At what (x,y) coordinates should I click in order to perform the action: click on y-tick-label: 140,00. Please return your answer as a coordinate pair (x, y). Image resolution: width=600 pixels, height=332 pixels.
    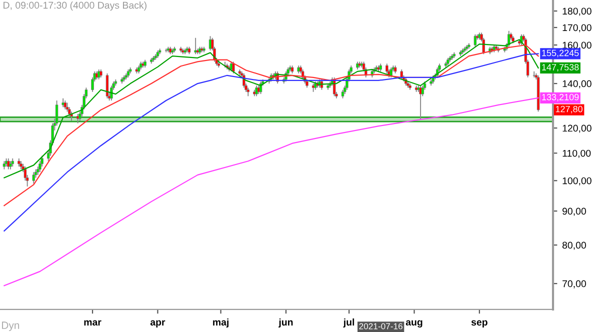
    Looking at the image, I should click on (577, 84).